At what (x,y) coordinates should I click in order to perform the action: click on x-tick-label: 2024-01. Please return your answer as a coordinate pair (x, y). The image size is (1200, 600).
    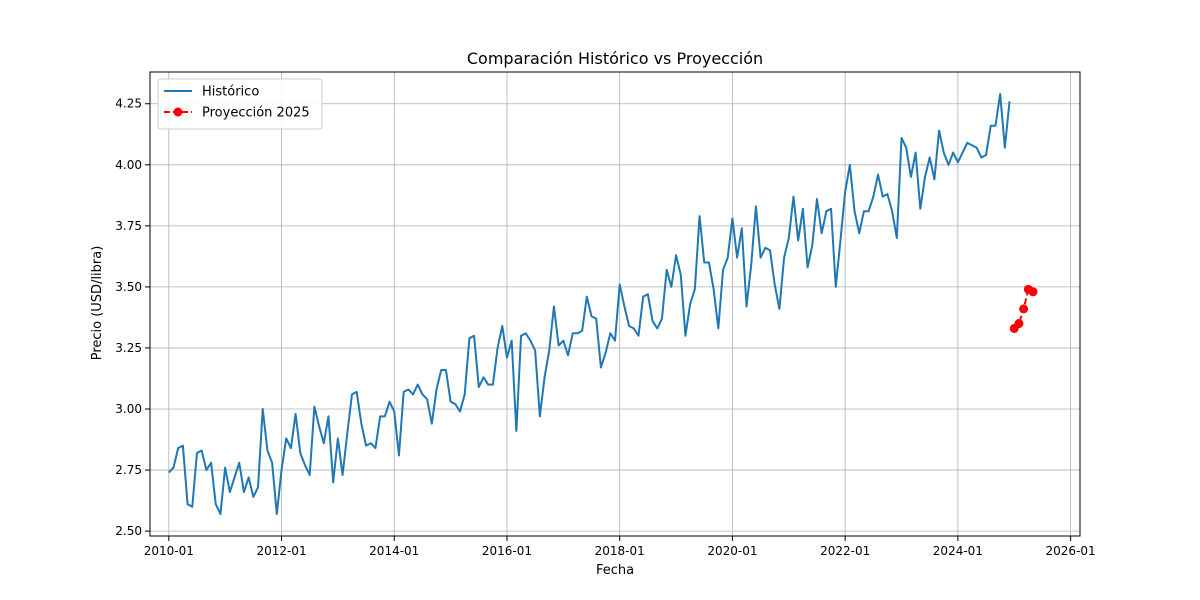
    Looking at the image, I should click on (958, 551).